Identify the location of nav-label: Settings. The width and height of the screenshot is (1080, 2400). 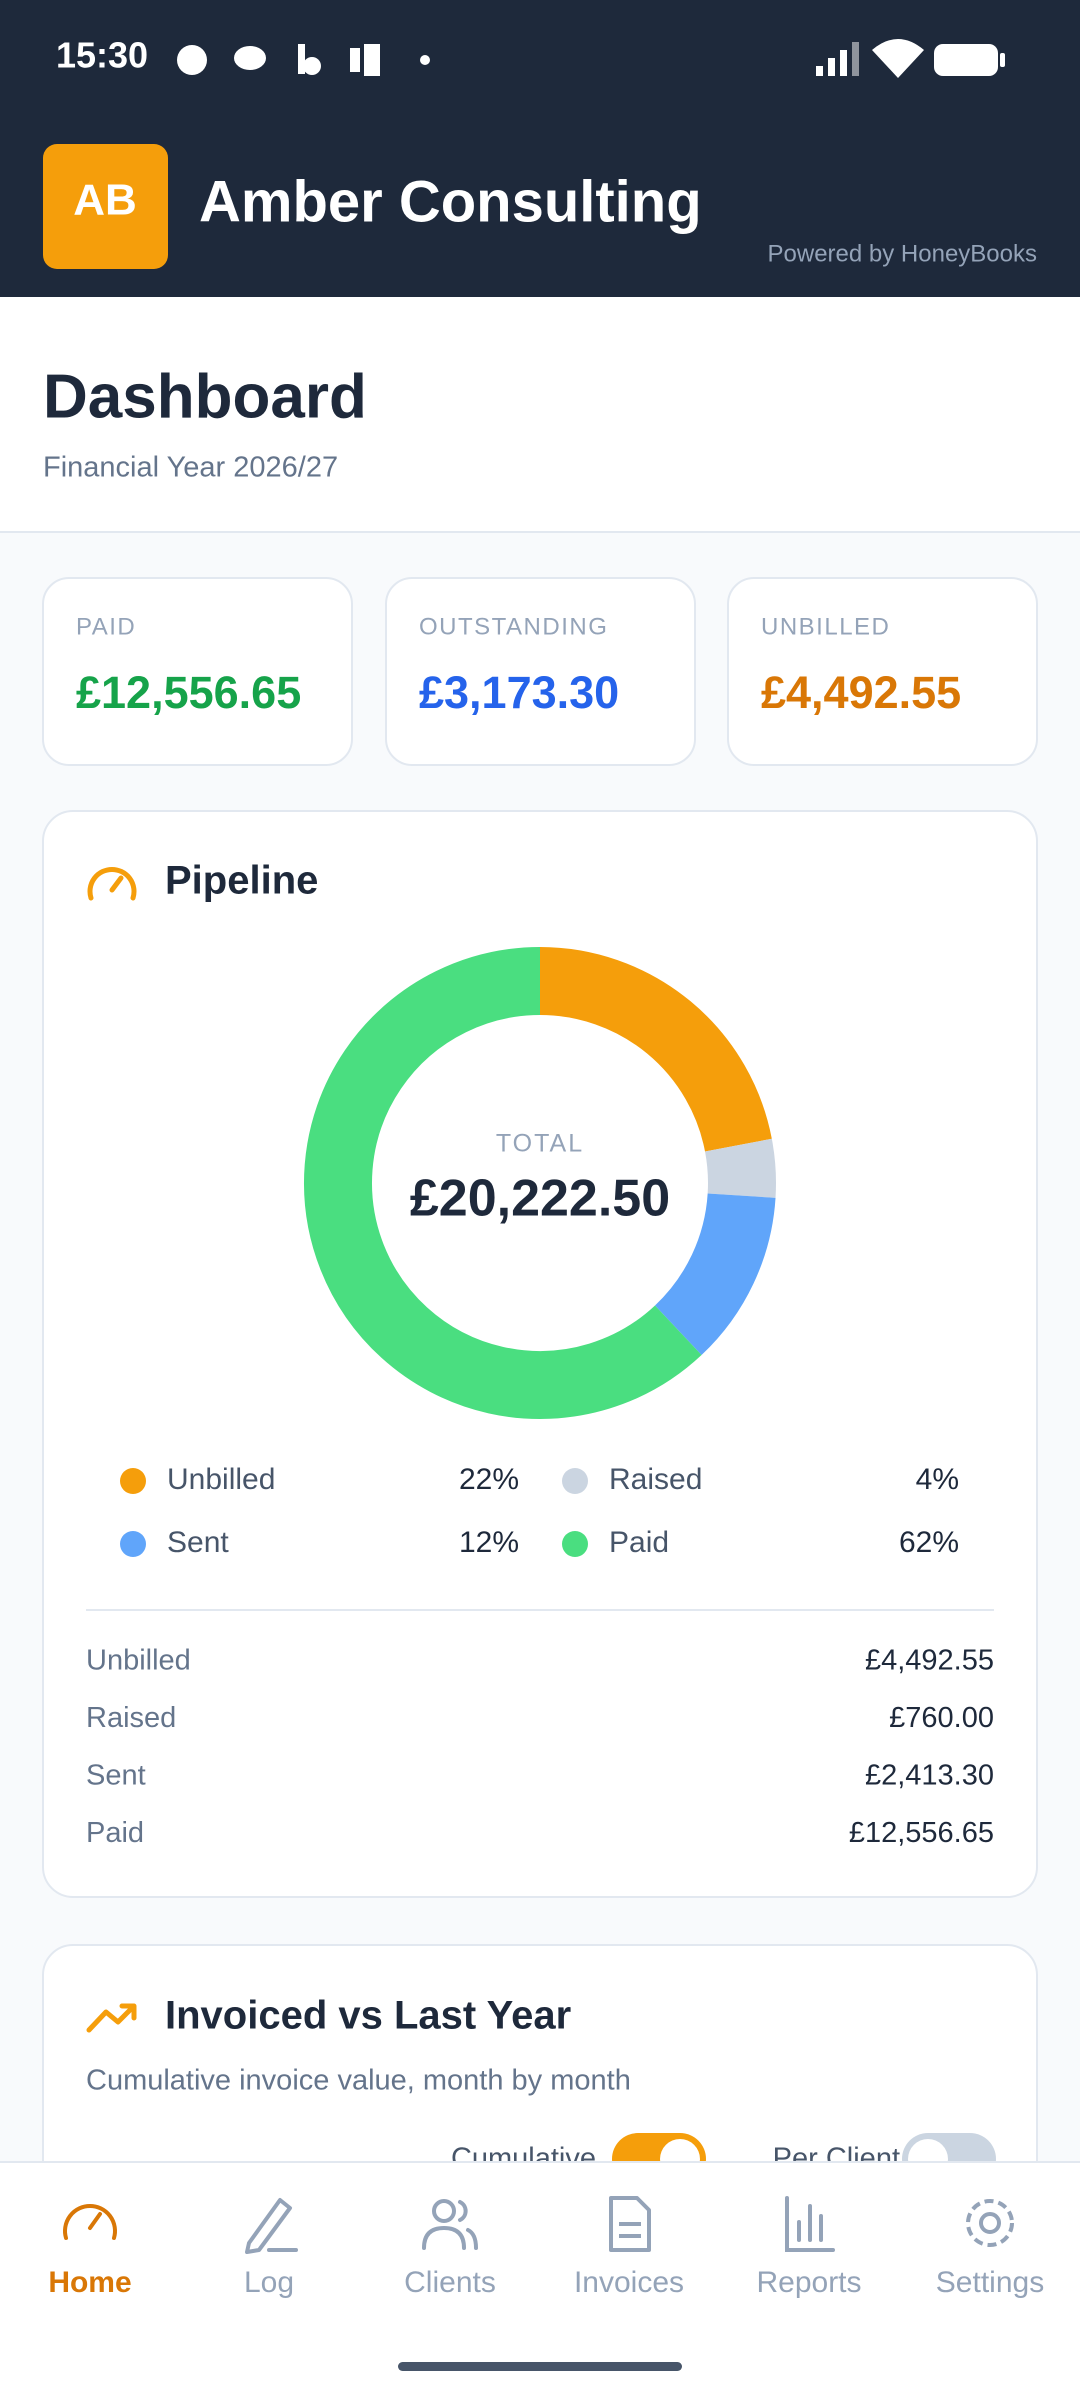
(990, 2282).